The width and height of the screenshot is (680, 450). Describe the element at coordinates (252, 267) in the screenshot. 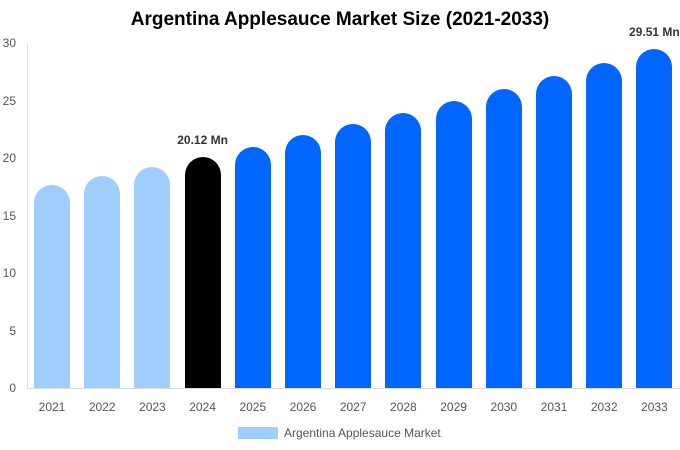

I see `bar-2025` at that location.